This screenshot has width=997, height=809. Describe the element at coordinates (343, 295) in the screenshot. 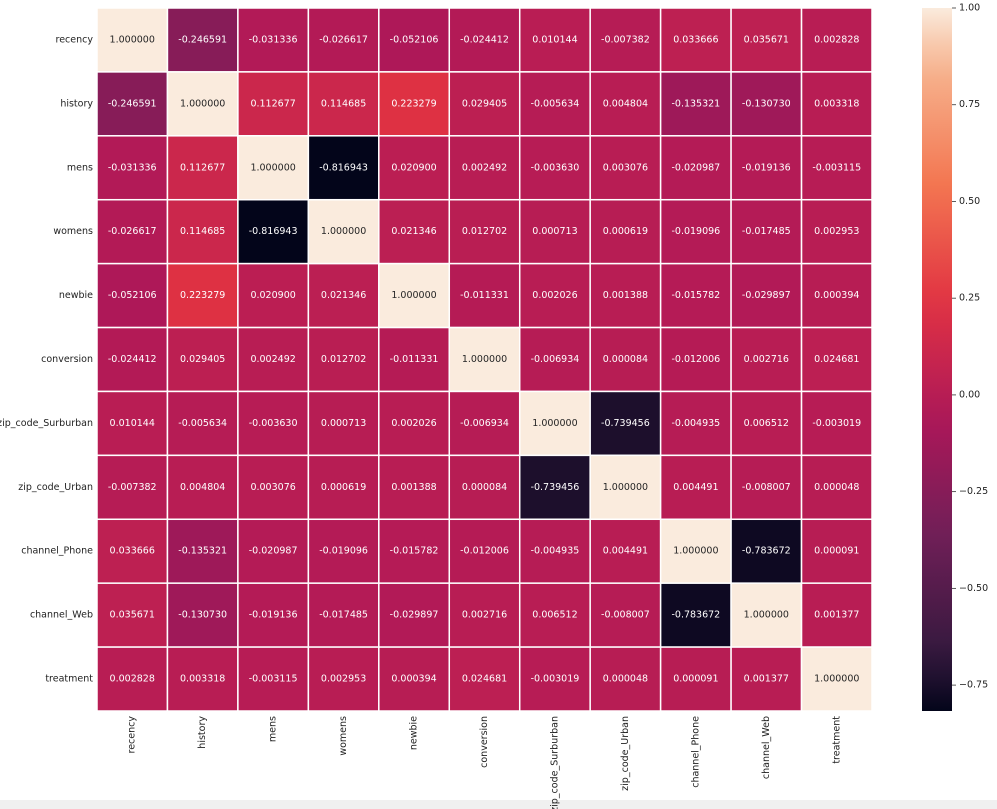

I see `cell-label: 0.021346` at that location.